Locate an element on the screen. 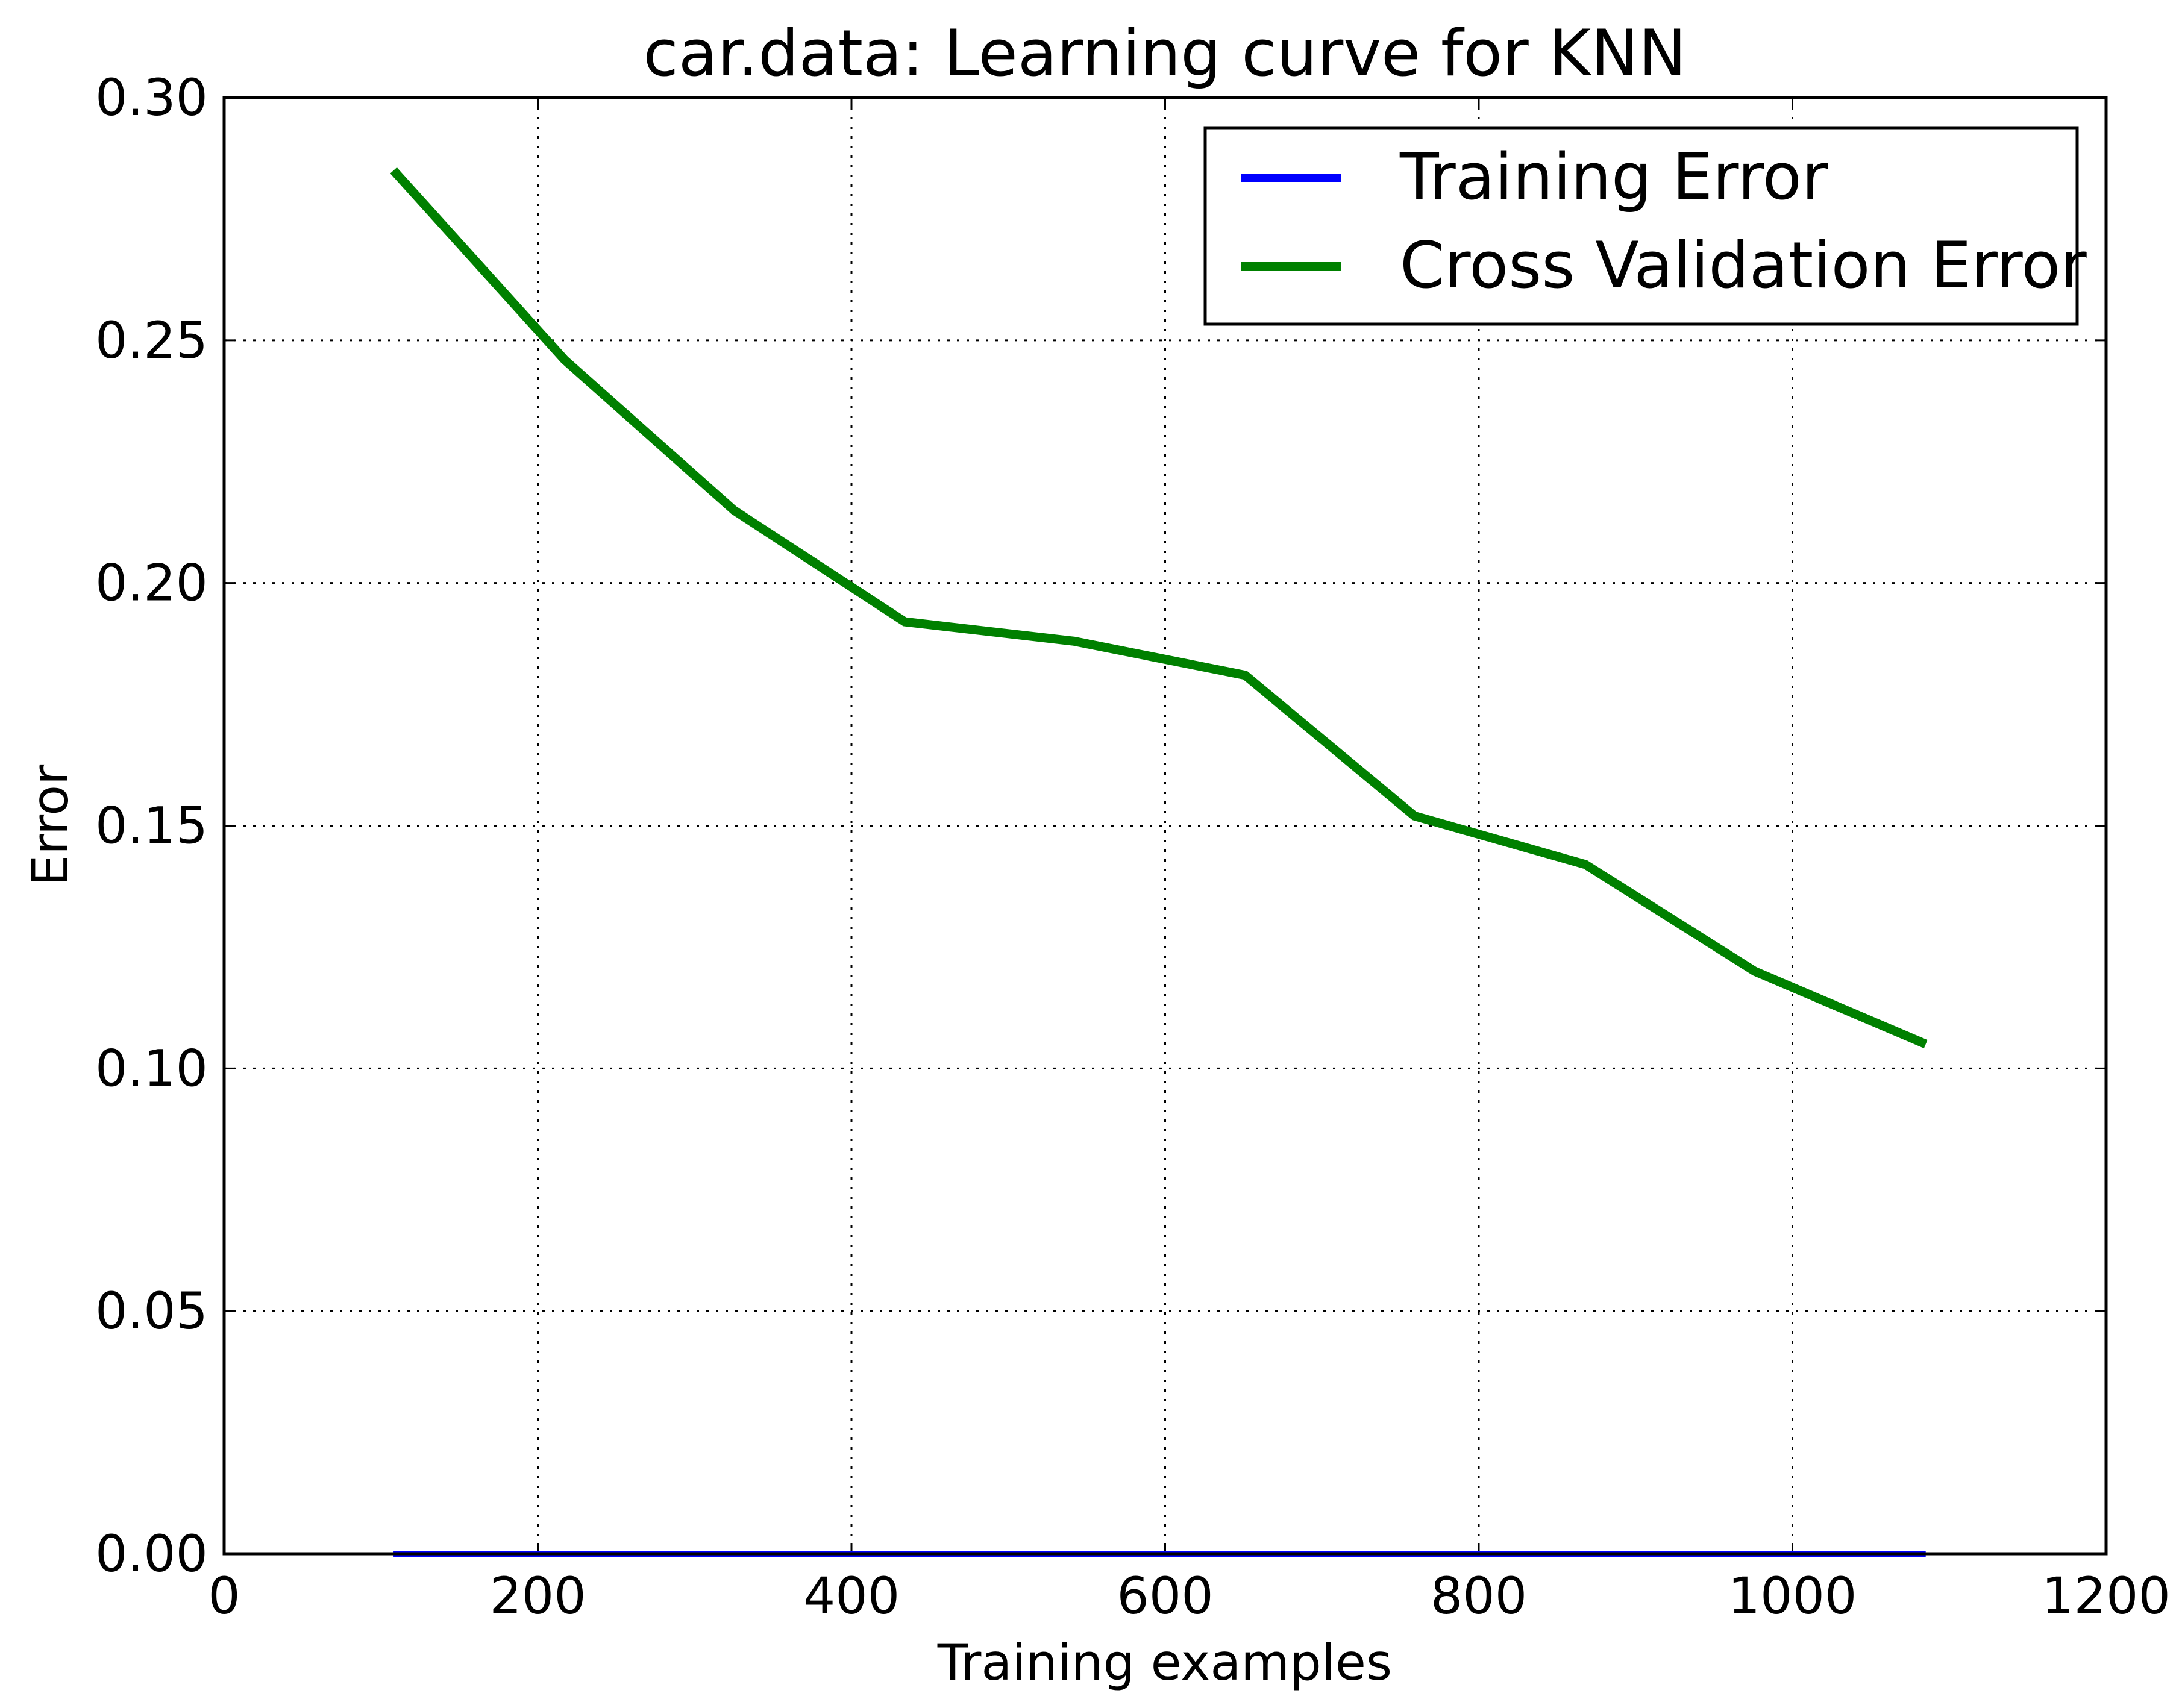 This screenshot has width=2179, height=1708. y-tick-label: 0.00 is located at coordinates (151, 1554).